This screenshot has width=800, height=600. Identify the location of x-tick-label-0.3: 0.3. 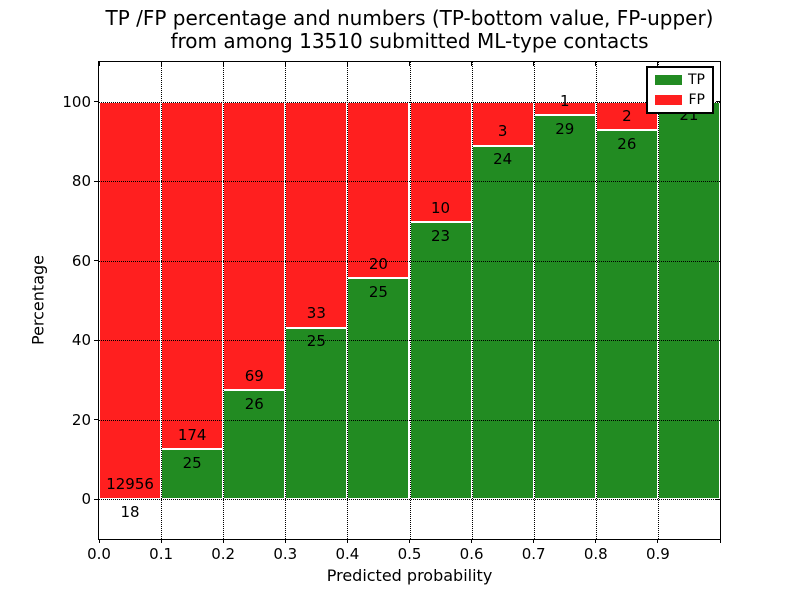
(285, 554).